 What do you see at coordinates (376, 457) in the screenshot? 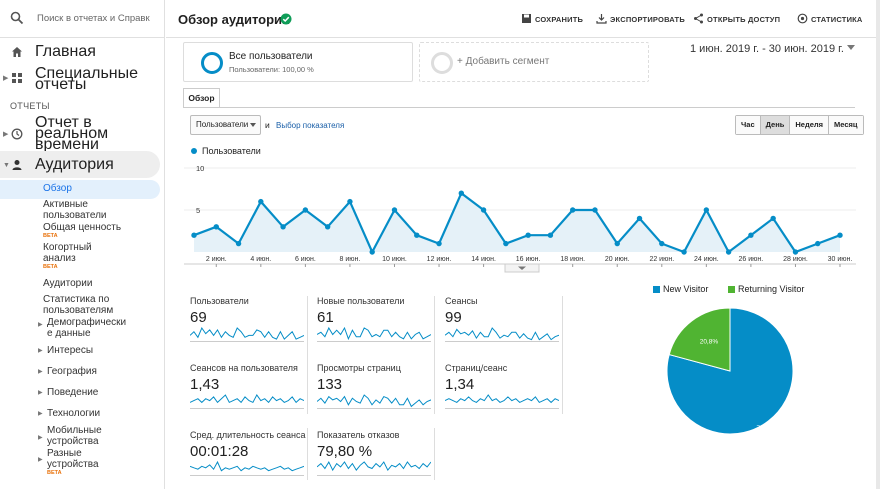
I see `metric-card: Показатель отказов 79,80 %` at bounding box center [376, 457].